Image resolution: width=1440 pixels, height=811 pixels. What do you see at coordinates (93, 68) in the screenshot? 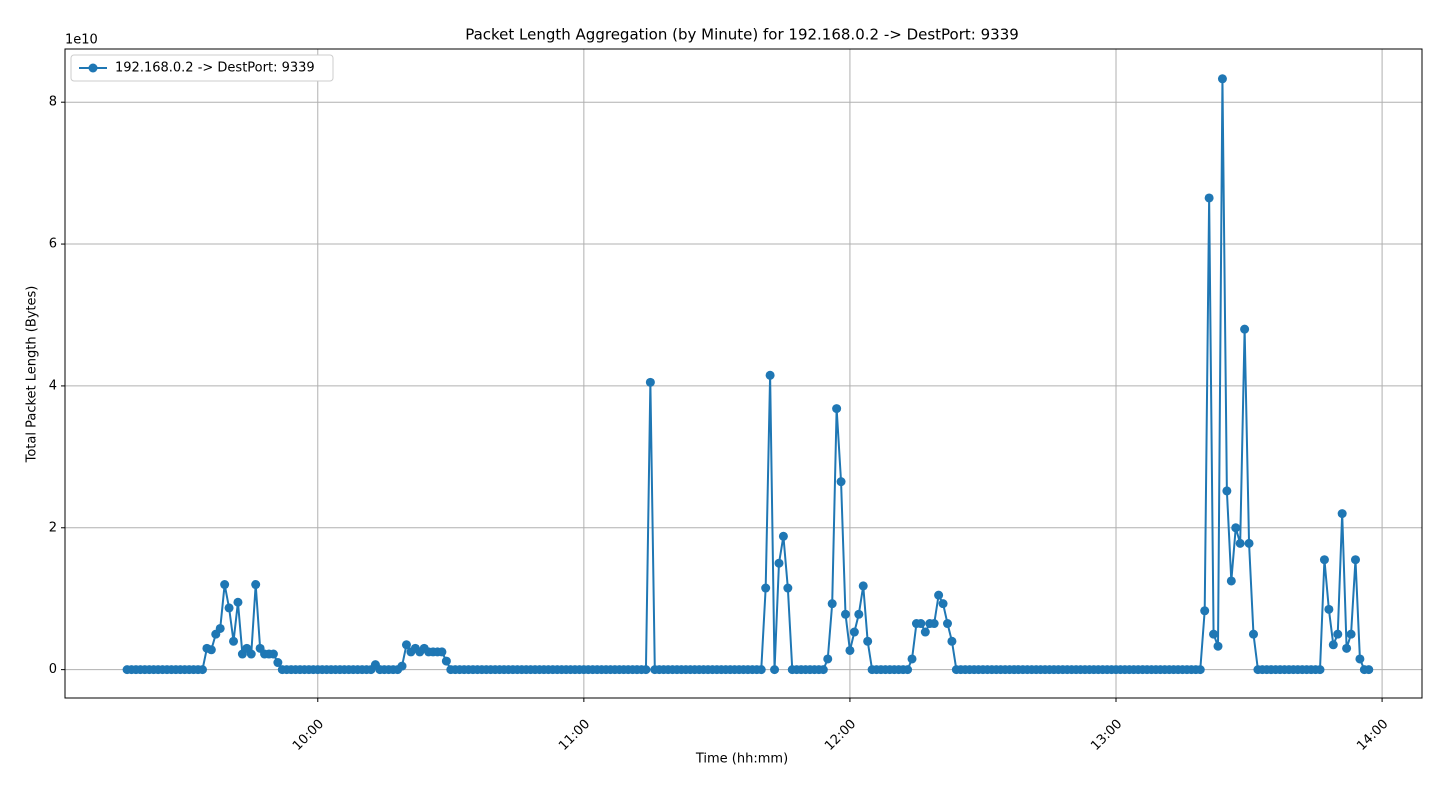
I see `legend-marker` at bounding box center [93, 68].